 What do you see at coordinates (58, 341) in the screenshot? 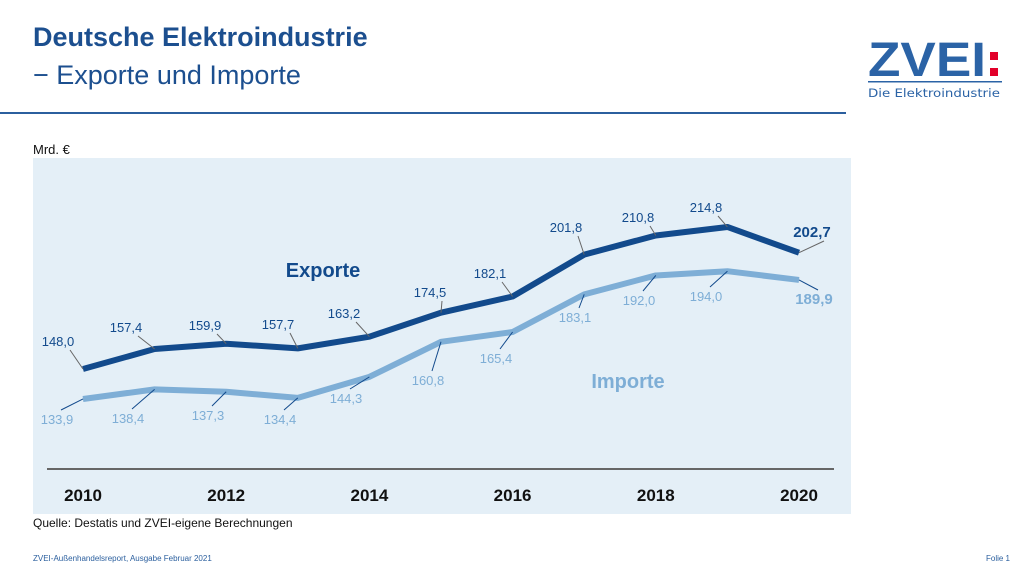
I see `data-label: 148,0` at bounding box center [58, 341].